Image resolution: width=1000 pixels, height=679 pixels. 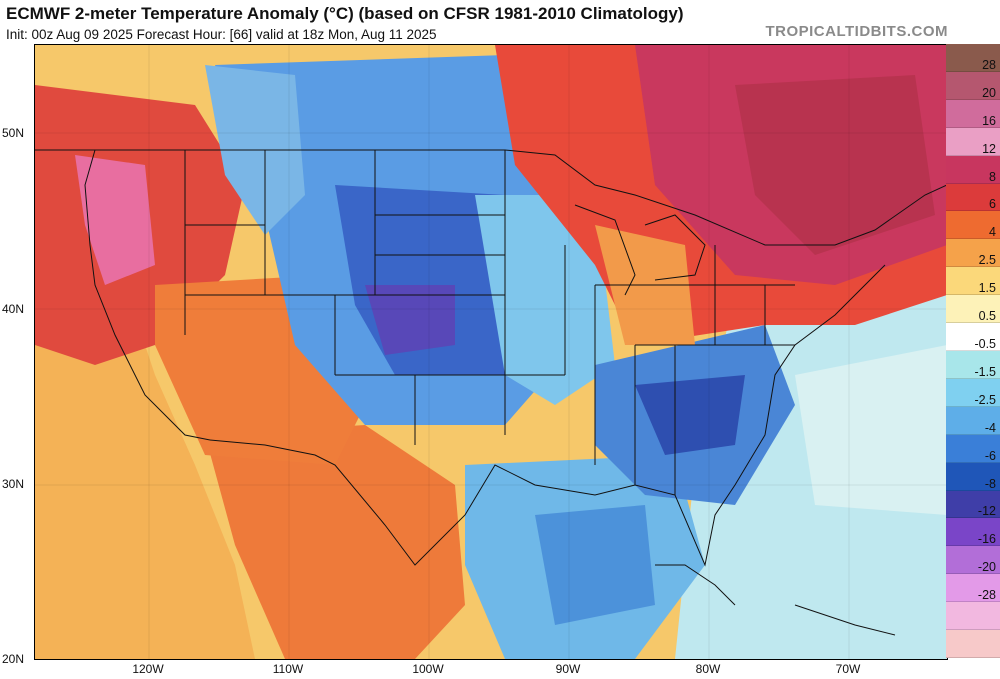 I want to click on lat-label-50n: 50N, so click(x=13, y=133).